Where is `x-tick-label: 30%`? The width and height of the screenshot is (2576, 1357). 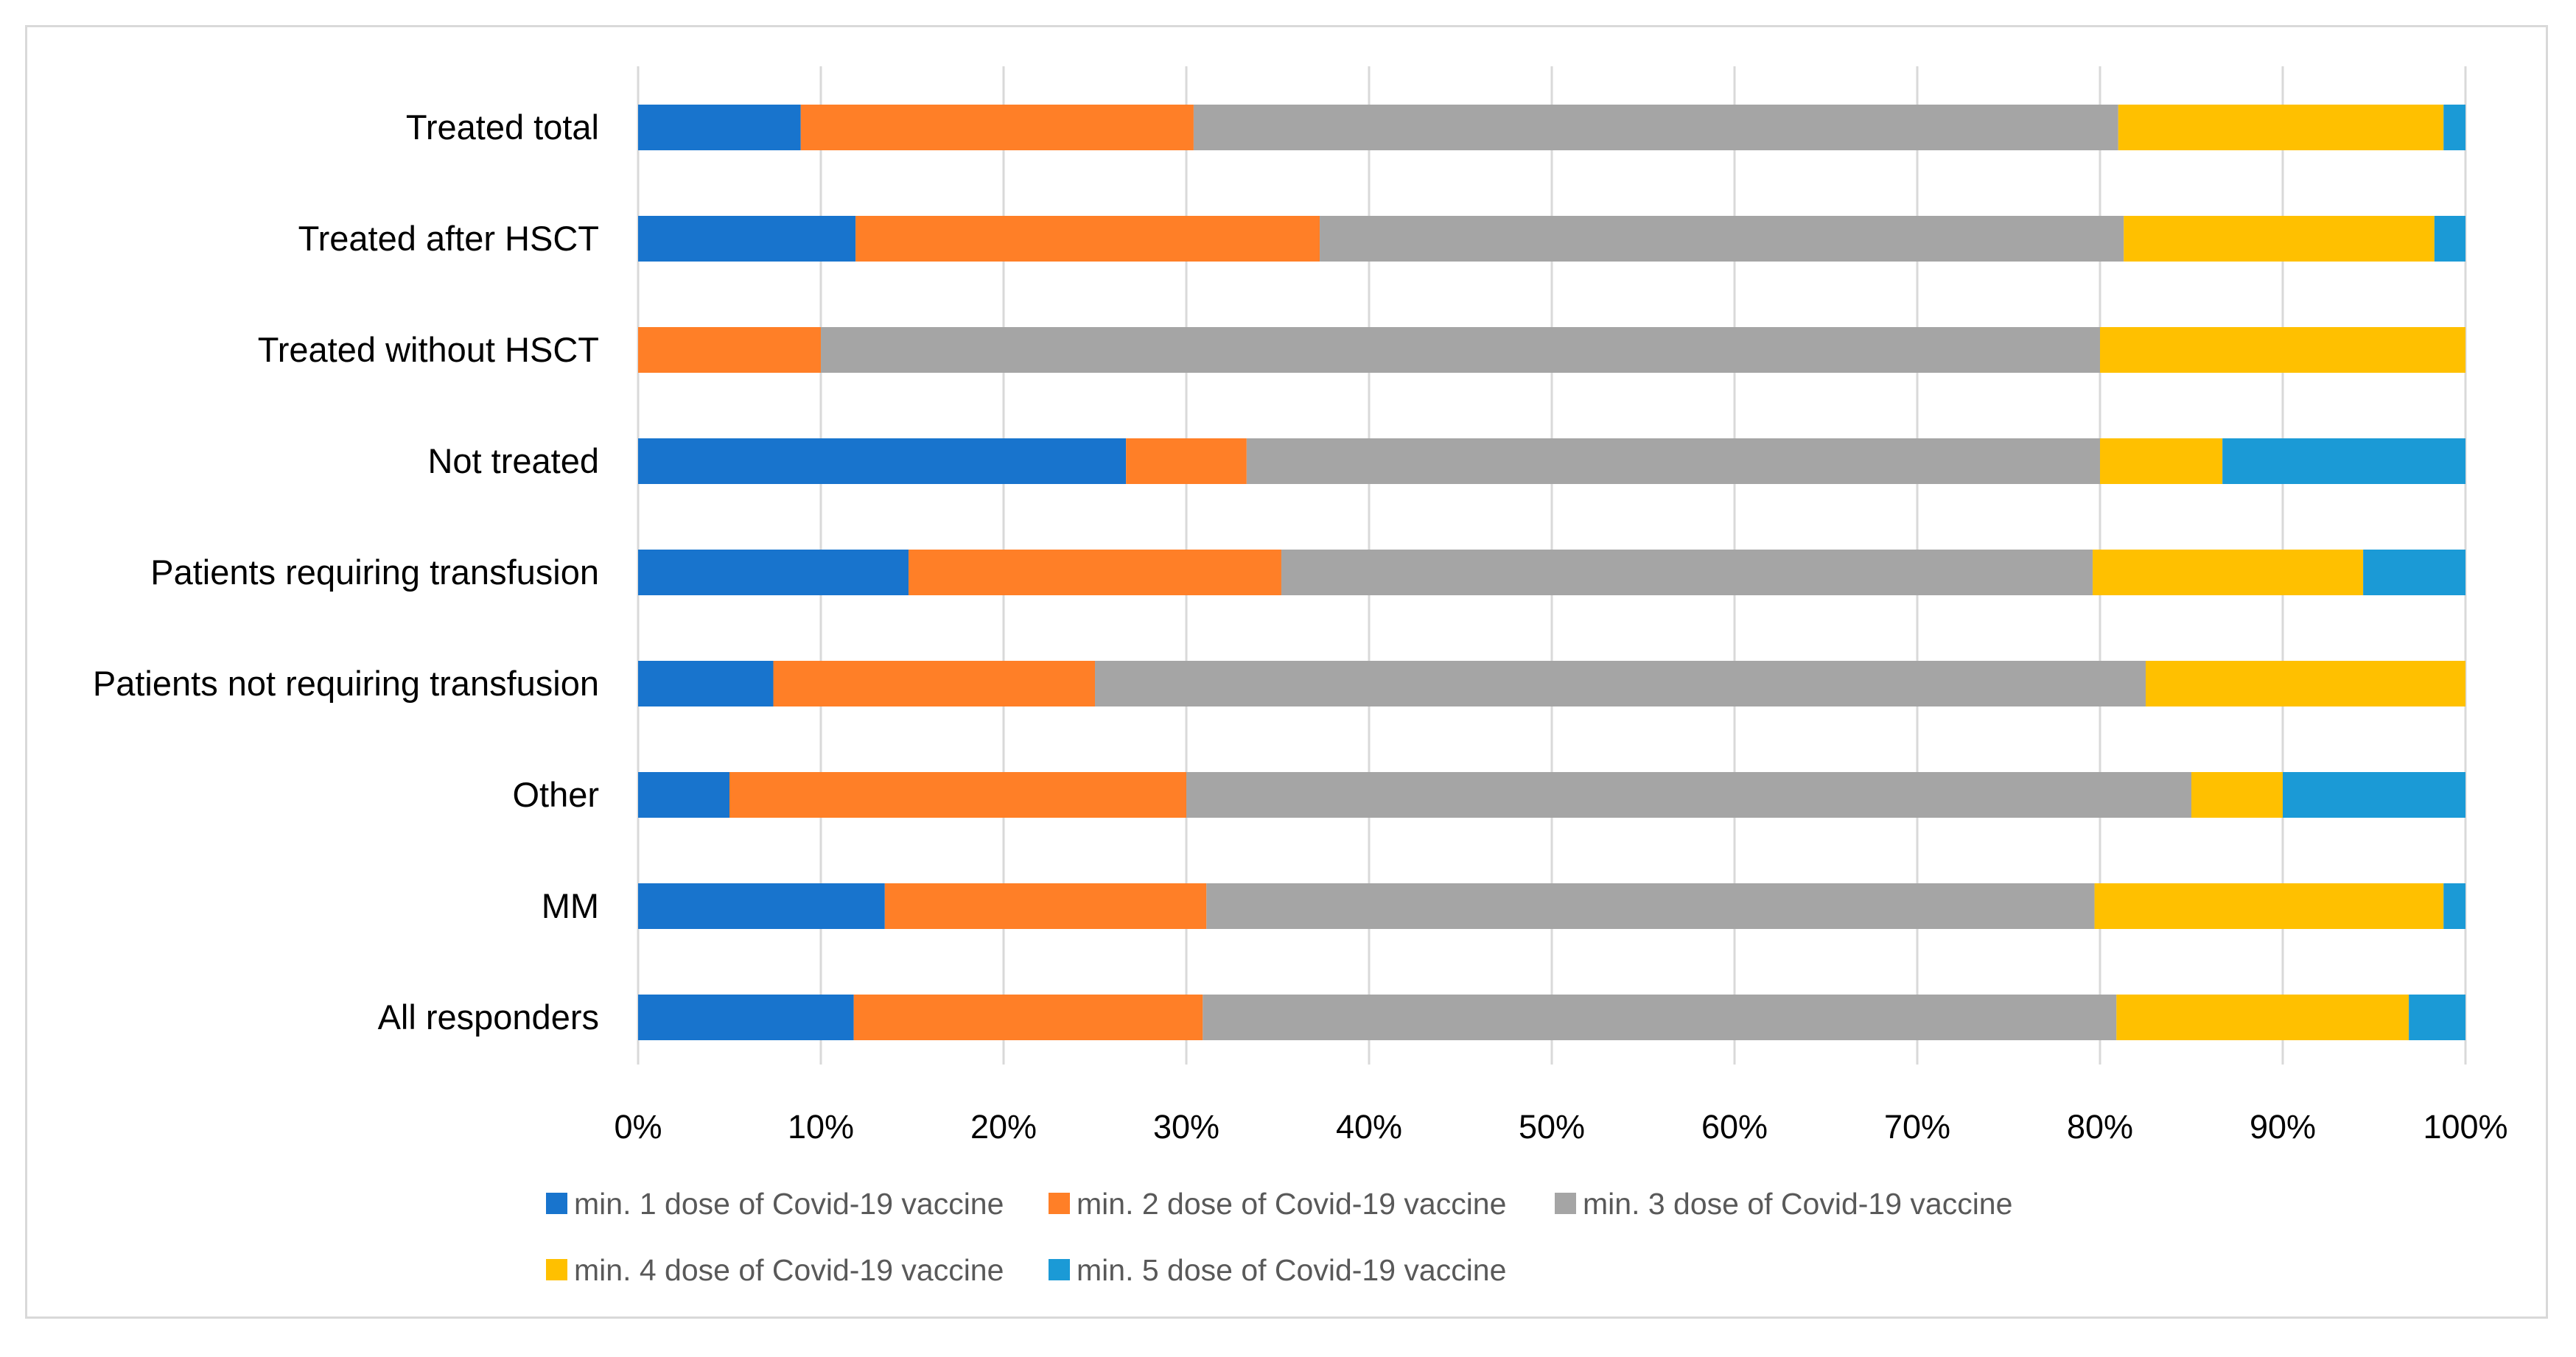 x-tick-label: 30% is located at coordinates (1186, 1127).